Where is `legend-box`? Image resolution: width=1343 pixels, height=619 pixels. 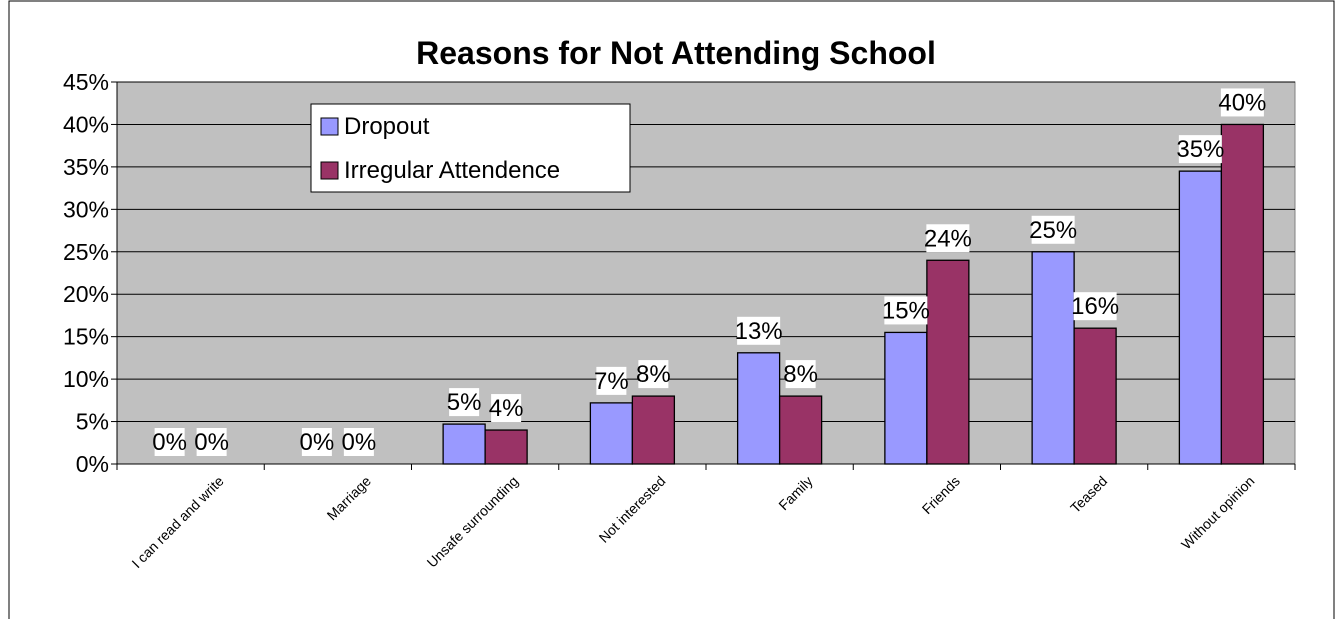 legend-box is located at coordinates (470, 148).